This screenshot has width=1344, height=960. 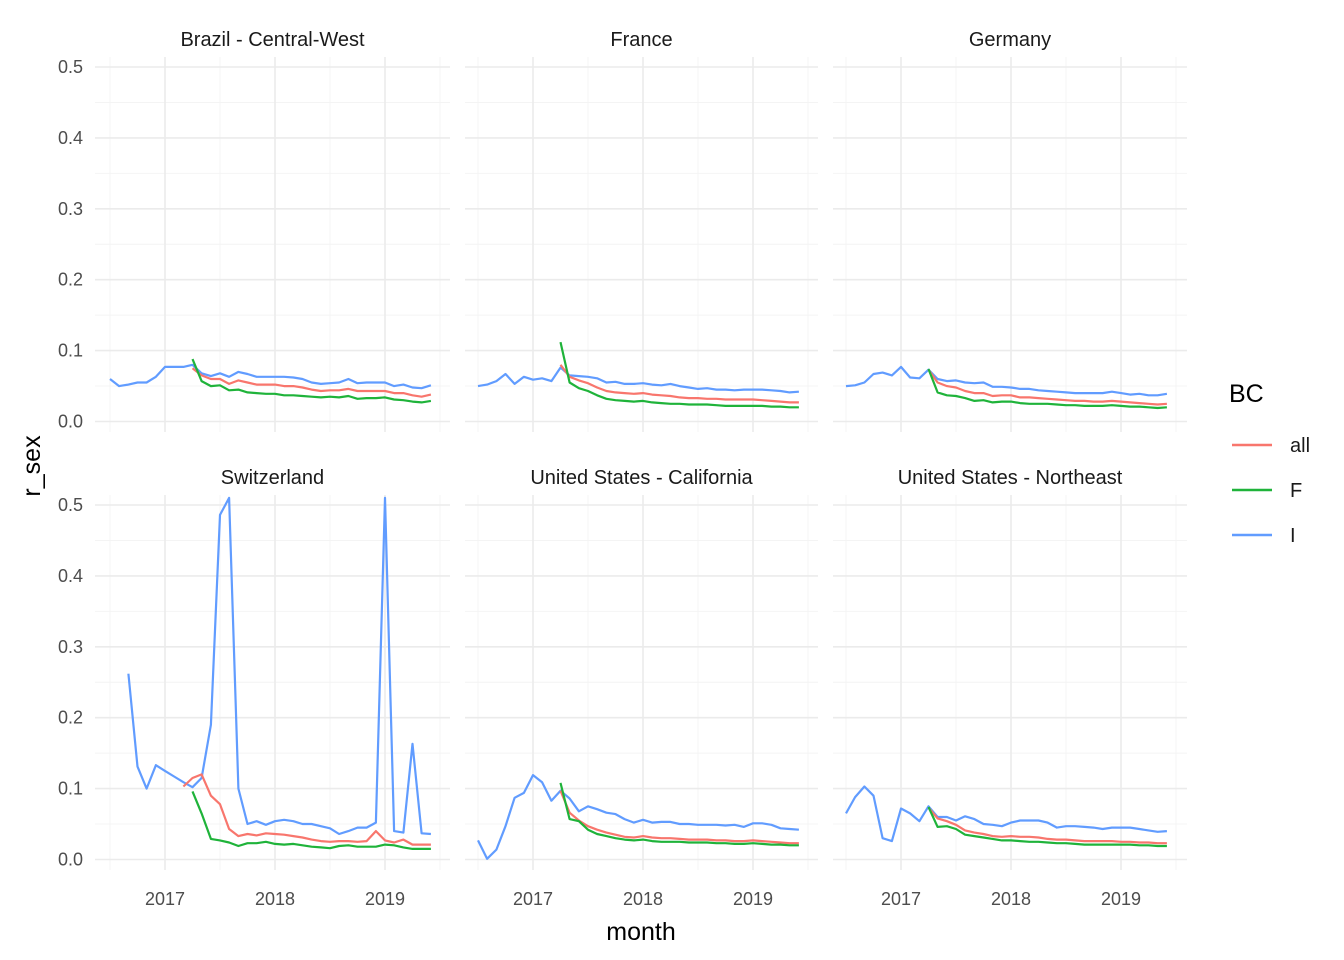 What do you see at coordinates (1010, 478) in the screenshot?
I see `panel-title: United States - Northeast` at bounding box center [1010, 478].